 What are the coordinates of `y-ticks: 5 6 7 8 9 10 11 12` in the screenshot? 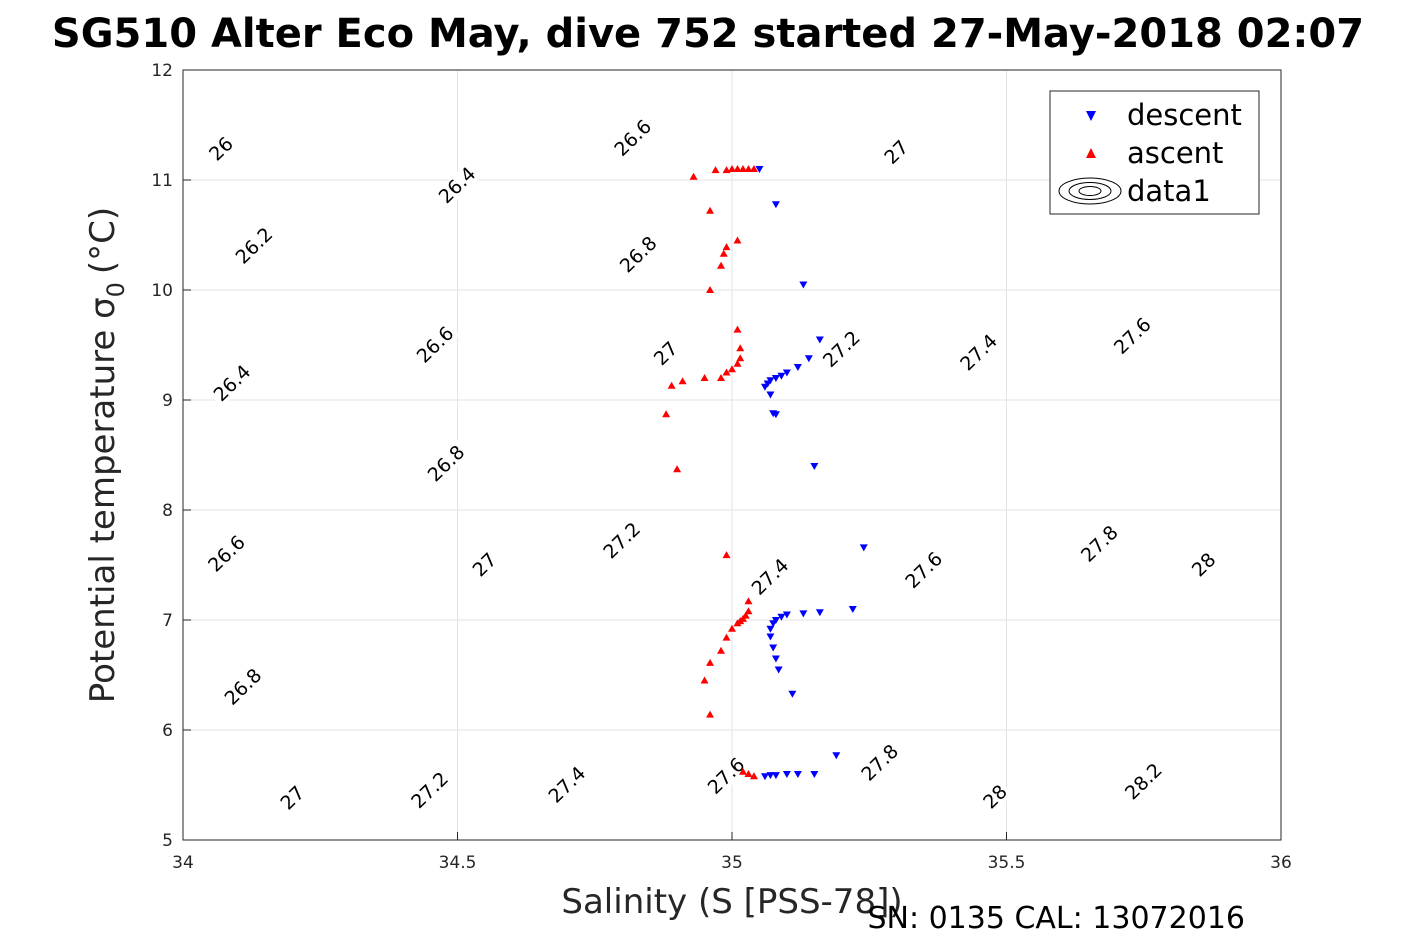 It's located at (171, 456).